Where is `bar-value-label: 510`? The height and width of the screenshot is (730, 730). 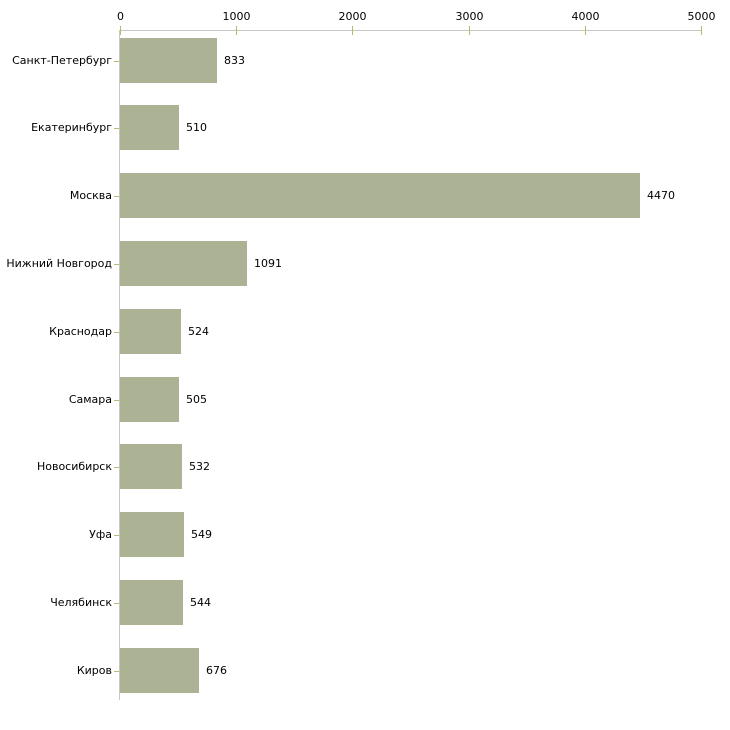 bar-value-label: 510 is located at coordinates (196, 127).